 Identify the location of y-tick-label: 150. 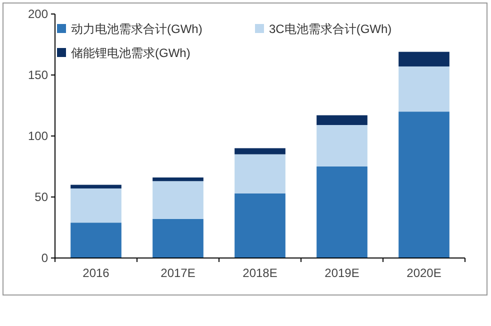
(38, 75).